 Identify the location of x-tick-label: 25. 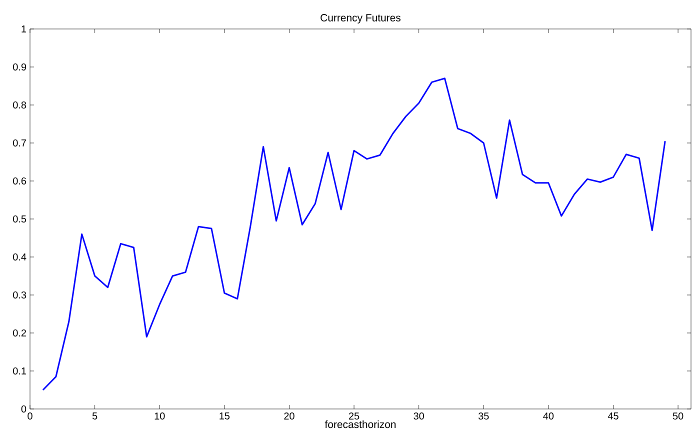
(354, 416).